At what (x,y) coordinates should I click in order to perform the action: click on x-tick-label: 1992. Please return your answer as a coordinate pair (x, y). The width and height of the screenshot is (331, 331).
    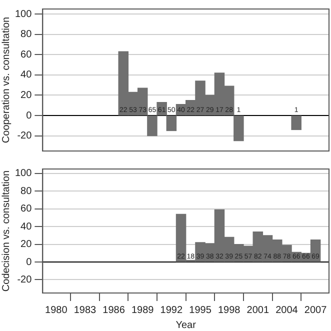
    Looking at the image, I should click on (171, 310).